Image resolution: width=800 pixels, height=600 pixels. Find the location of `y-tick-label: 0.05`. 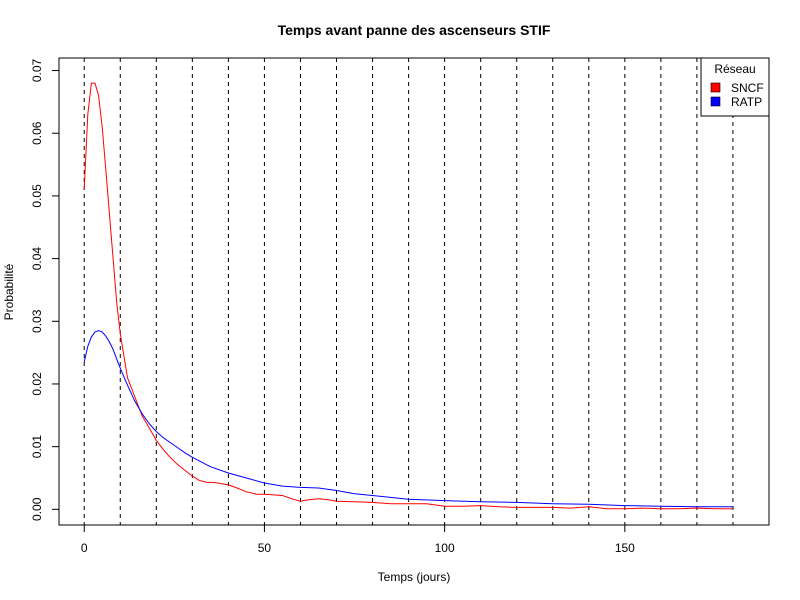

y-tick-label: 0.05 is located at coordinates (37, 196).